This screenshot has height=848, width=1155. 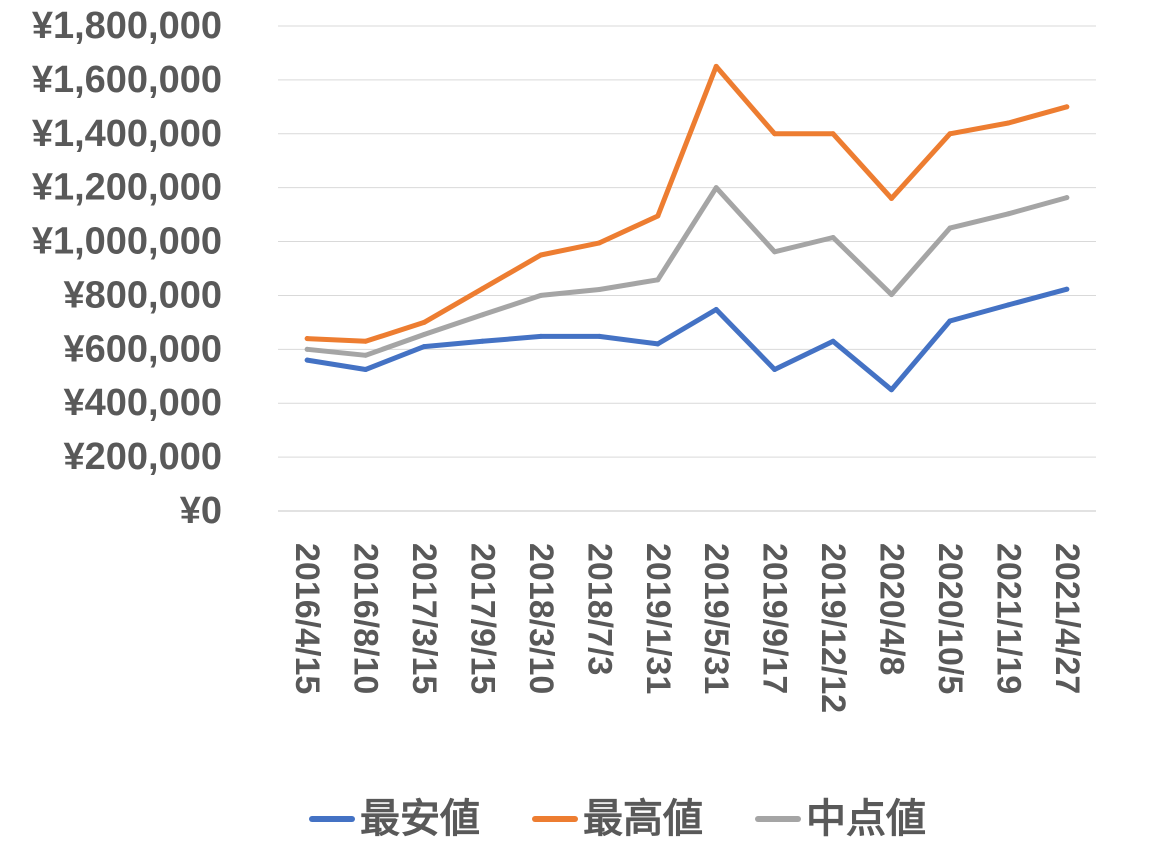 What do you see at coordinates (833, 628) in the screenshot?
I see `x-tick-label: 2019/12/12` at bounding box center [833, 628].